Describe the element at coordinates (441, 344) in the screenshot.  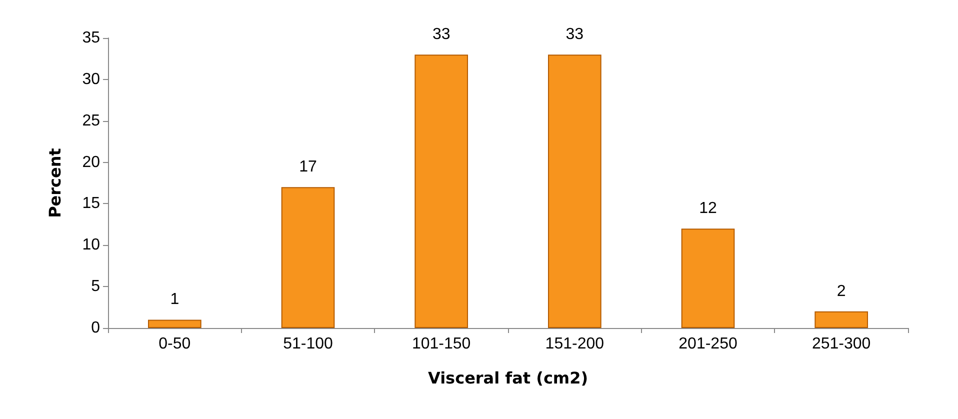
I see `x-tick-label: 101-150` at that location.